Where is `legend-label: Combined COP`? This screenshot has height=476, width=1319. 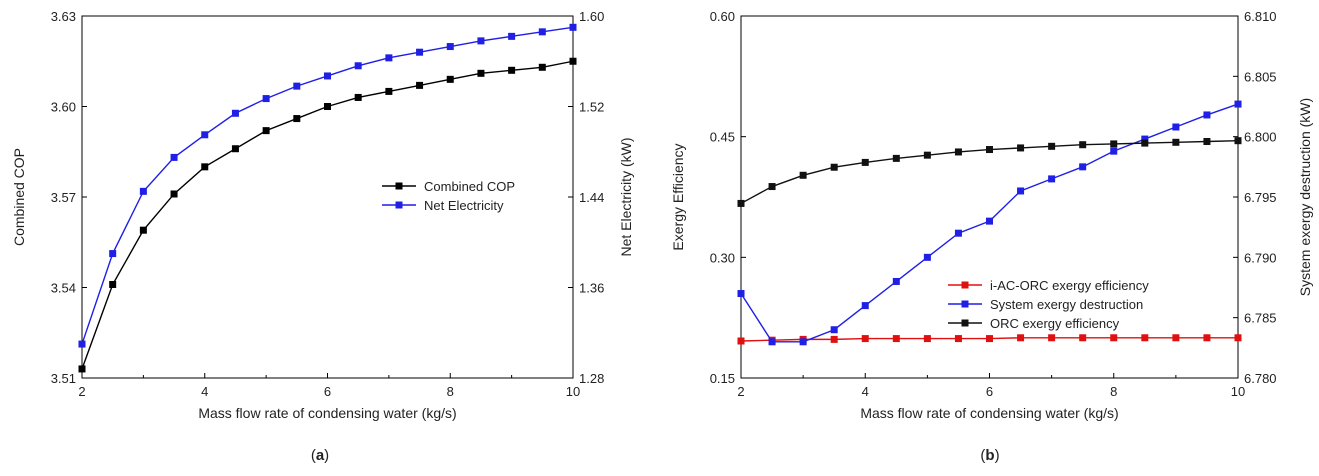
legend-label: Combined COP is located at coordinates (469, 186).